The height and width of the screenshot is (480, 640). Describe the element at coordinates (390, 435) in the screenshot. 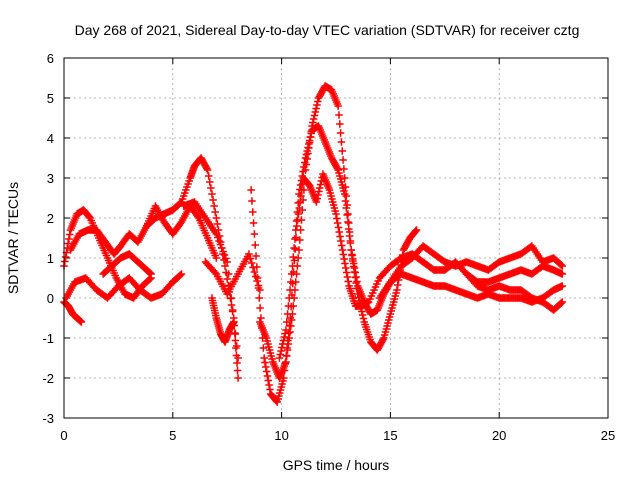

I see `x-tick-label: 15` at that location.